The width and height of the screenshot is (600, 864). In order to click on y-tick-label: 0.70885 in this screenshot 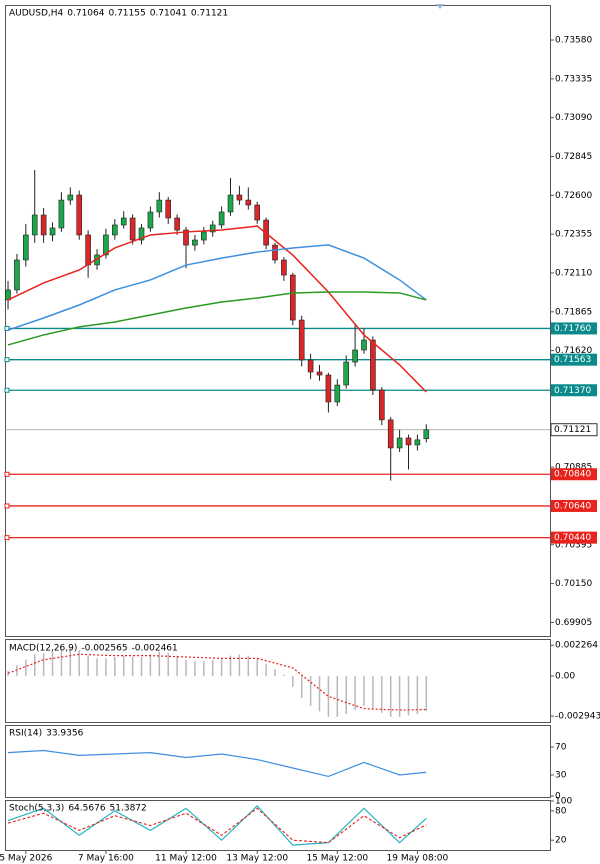, I will do `click(573, 468)`.